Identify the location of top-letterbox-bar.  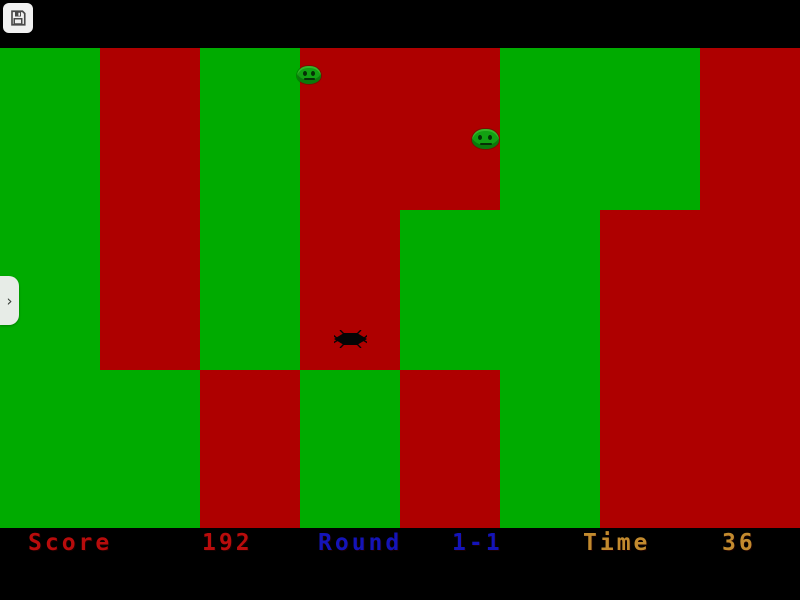
(400, 24).